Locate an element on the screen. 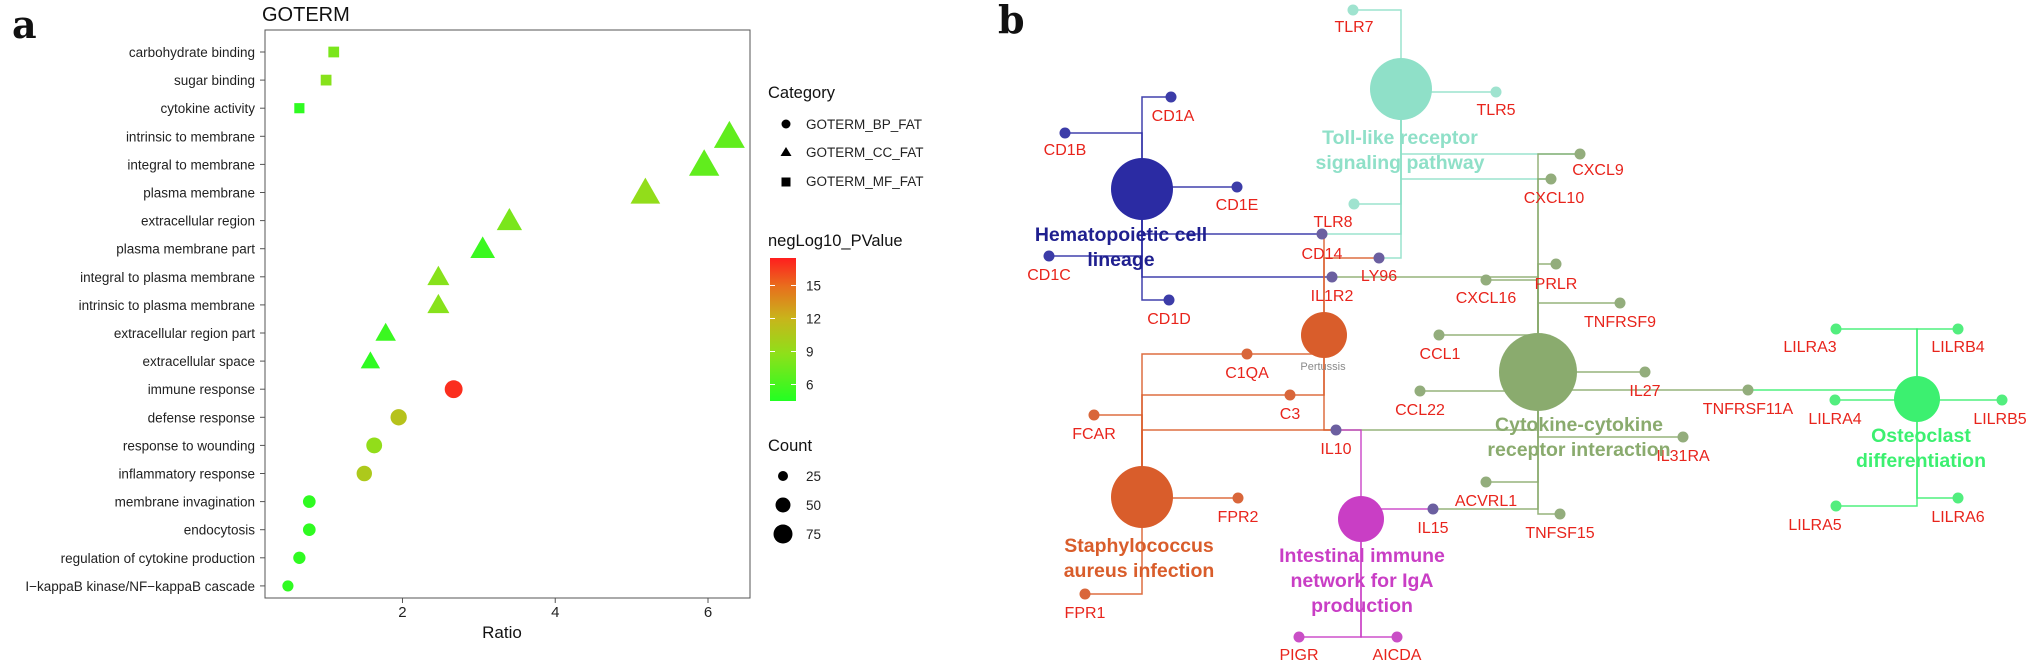 The height and width of the screenshot is (663, 2032). chart-title: GOTERM is located at coordinates (306, 15).